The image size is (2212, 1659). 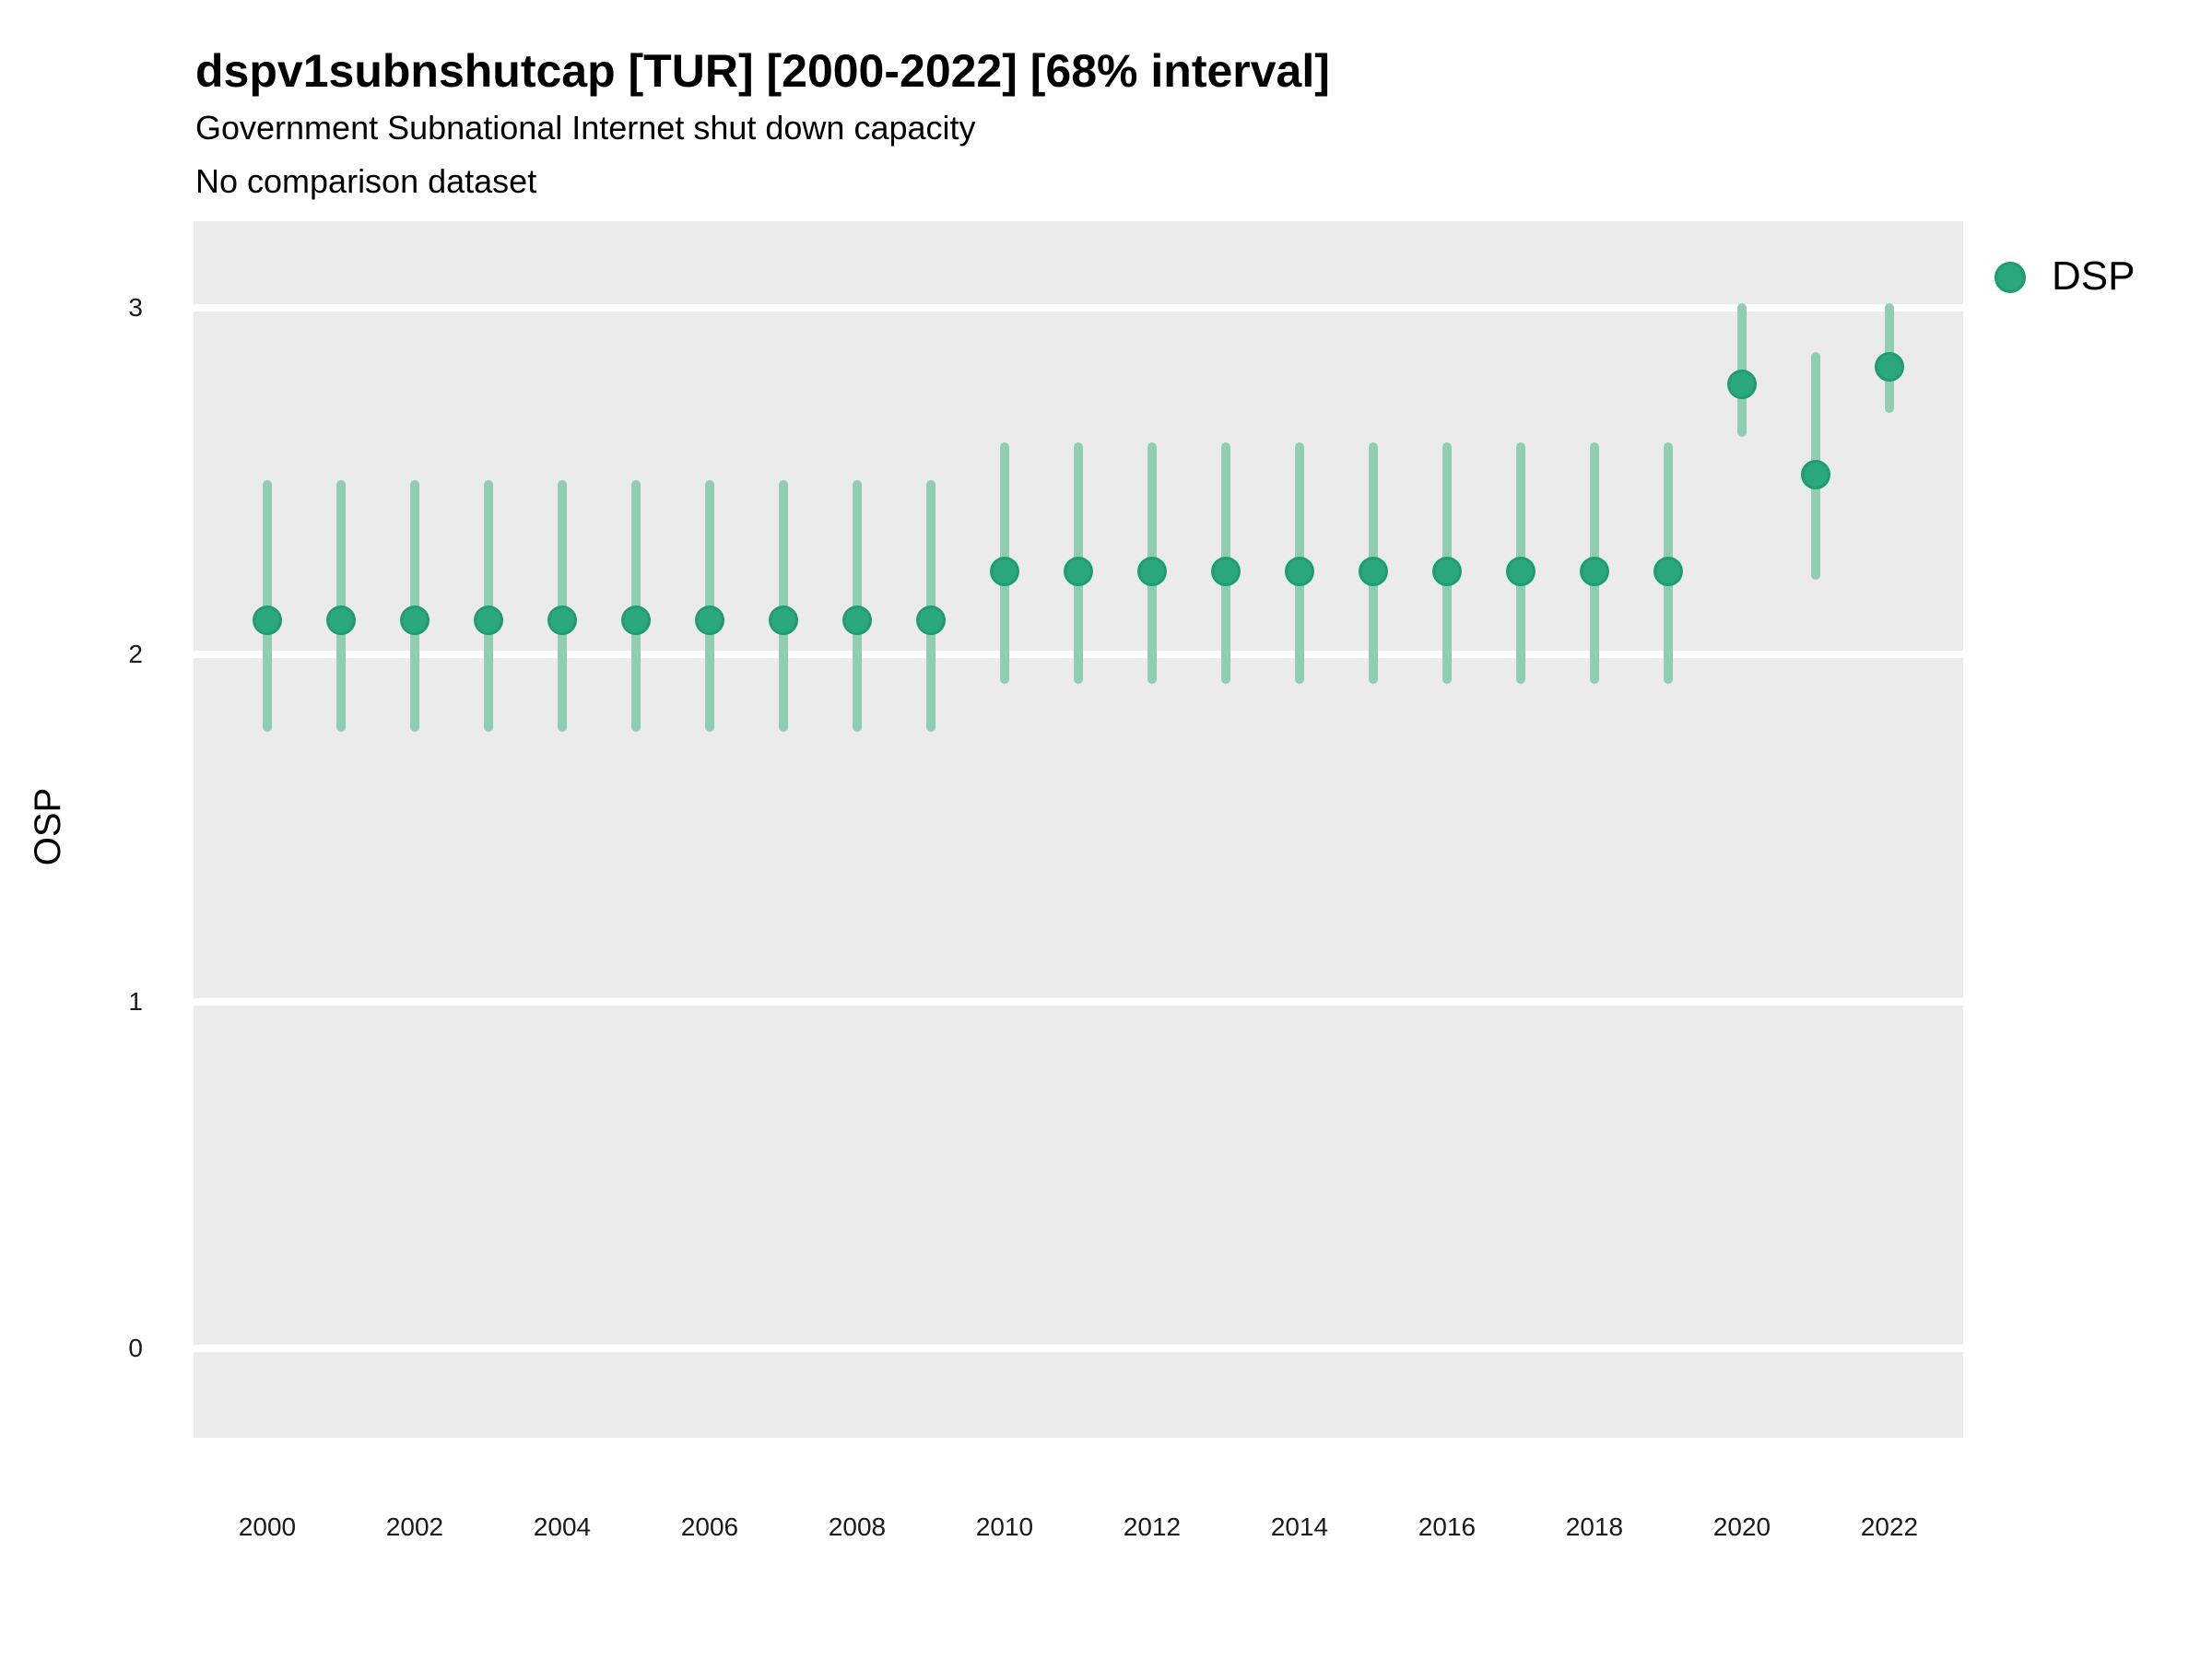 What do you see at coordinates (414, 620) in the screenshot?
I see `data-point-2002` at bounding box center [414, 620].